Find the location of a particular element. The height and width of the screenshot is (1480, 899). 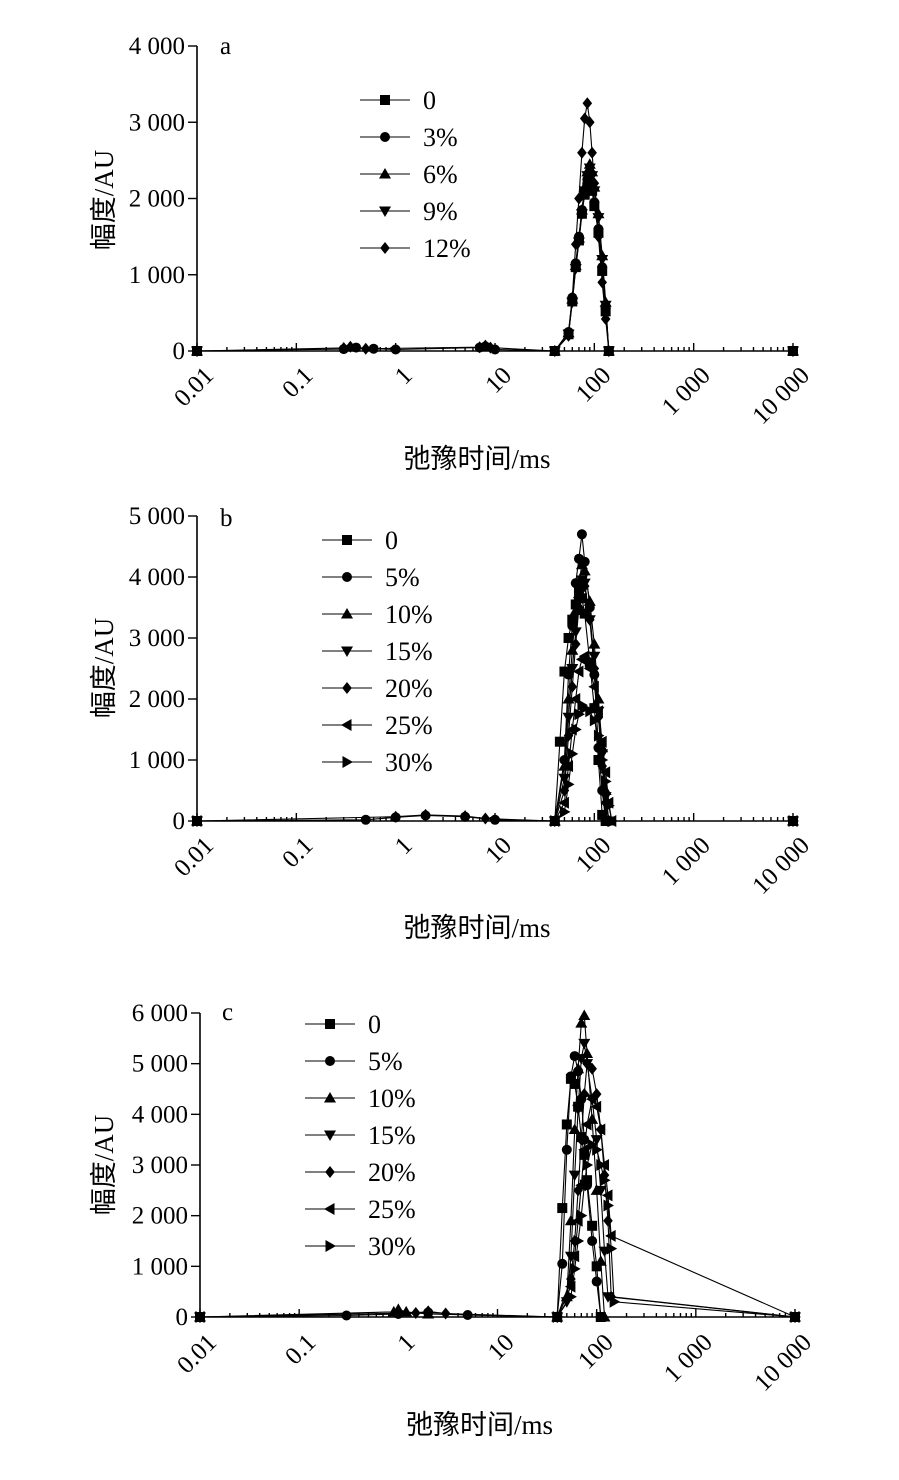

panel-label: b is located at coordinates (226, 518).